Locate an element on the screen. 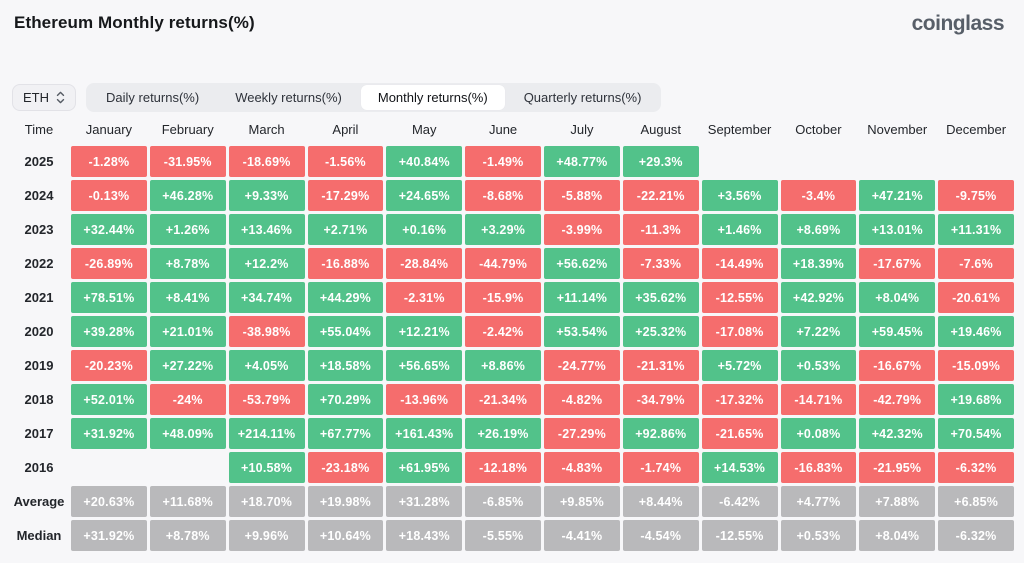 The width and height of the screenshot is (1024, 563). column-header-month: October is located at coordinates (818, 129).